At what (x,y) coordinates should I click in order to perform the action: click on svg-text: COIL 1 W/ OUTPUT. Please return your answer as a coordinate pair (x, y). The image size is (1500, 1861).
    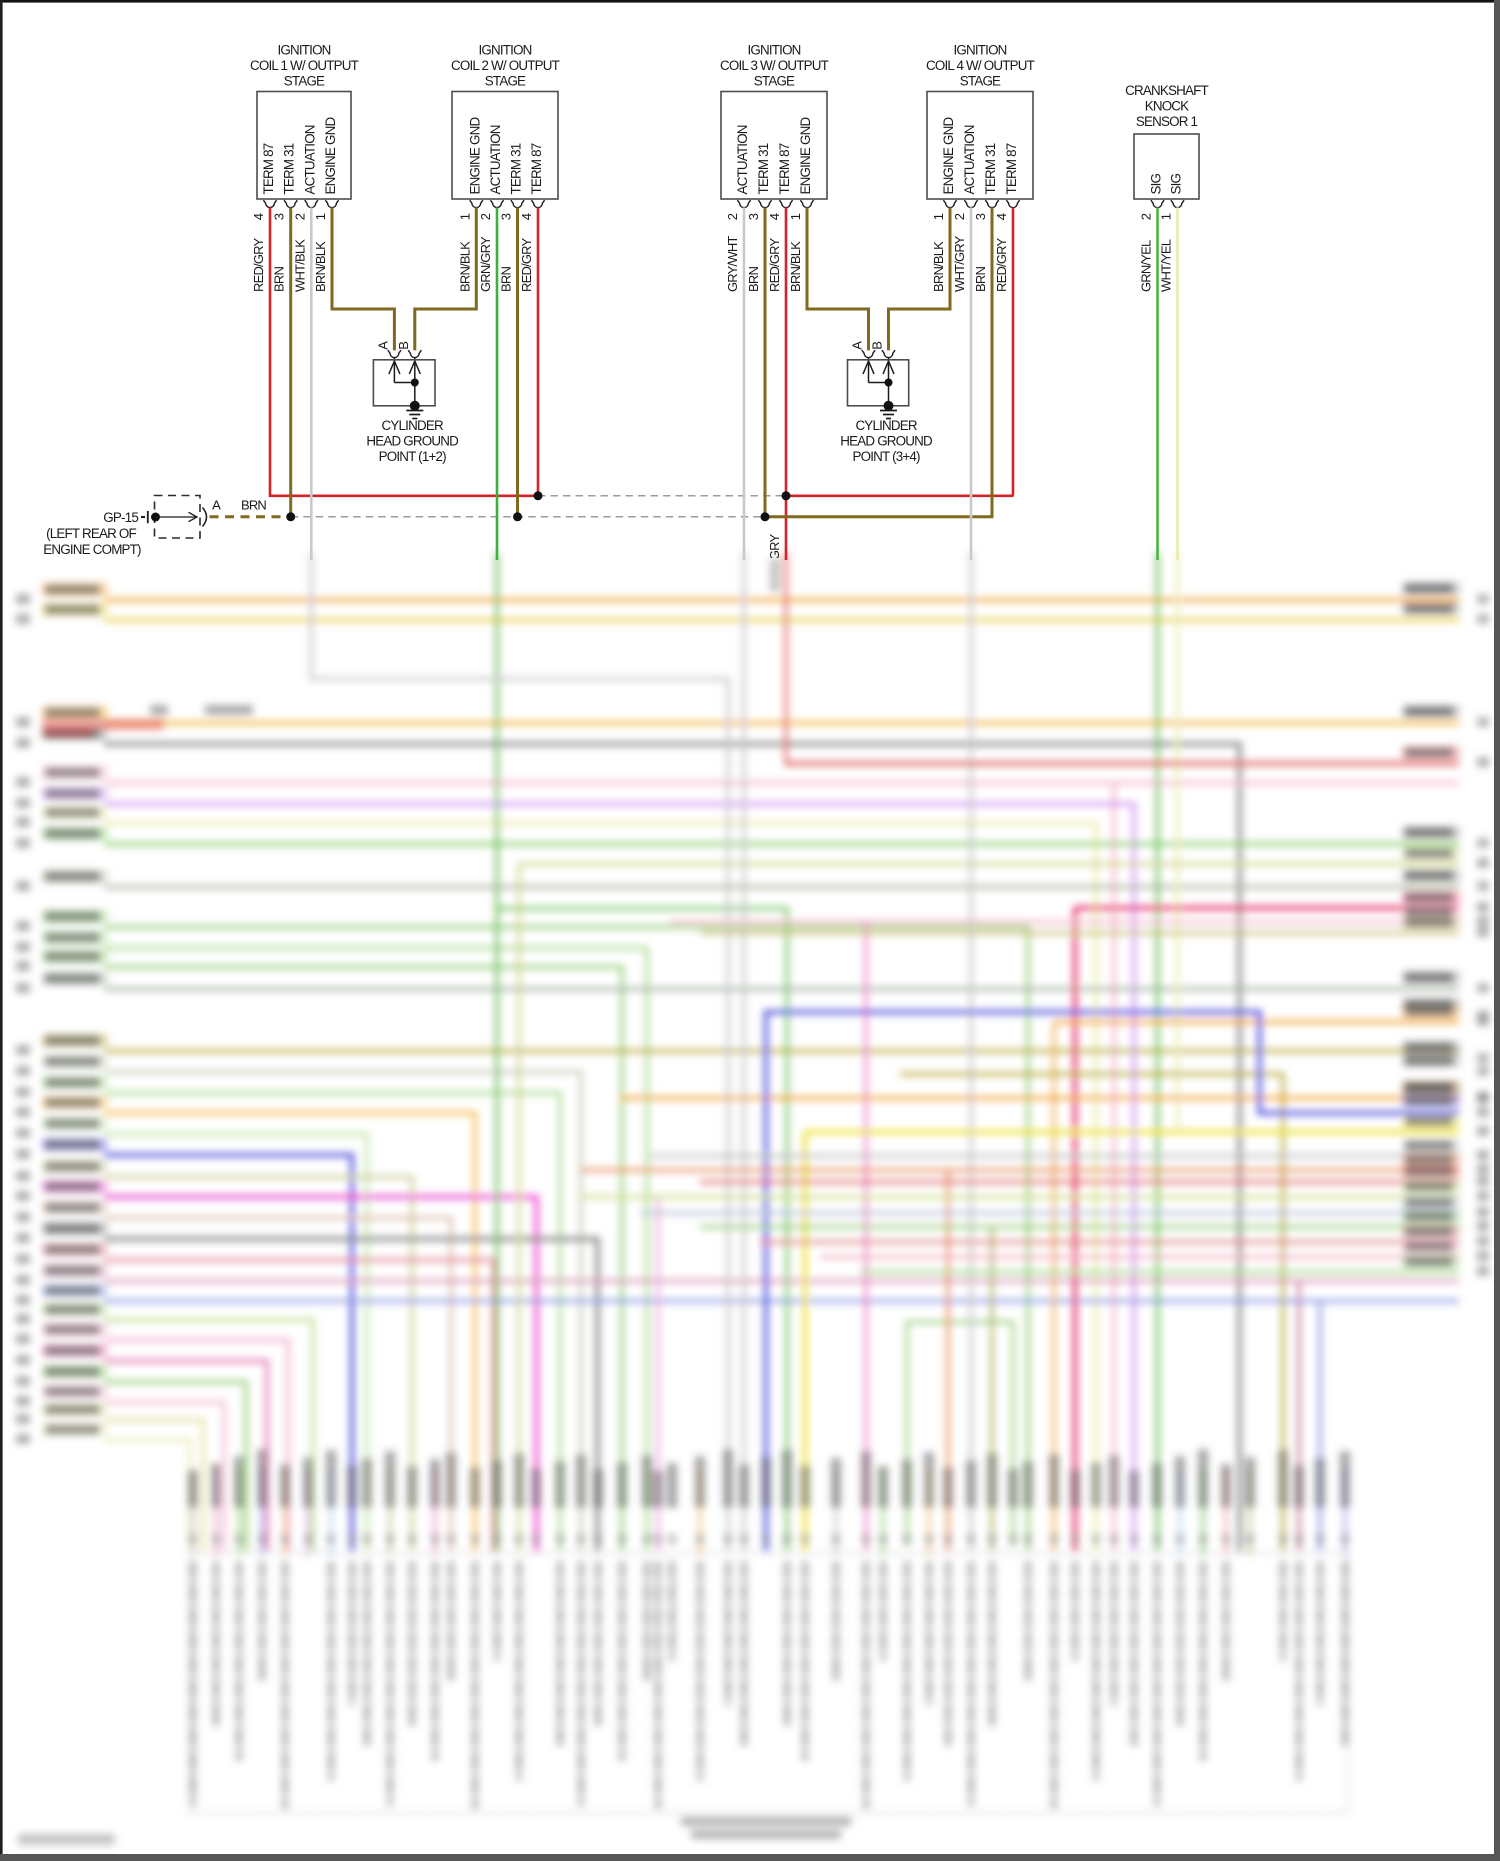
    Looking at the image, I should click on (304, 65).